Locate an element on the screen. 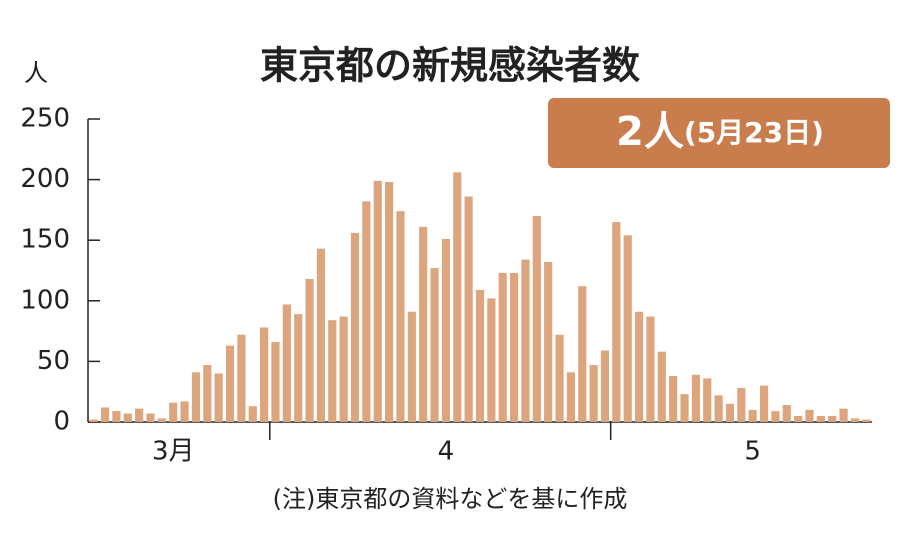  y-tick-label: 100 is located at coordinates (45, 300).